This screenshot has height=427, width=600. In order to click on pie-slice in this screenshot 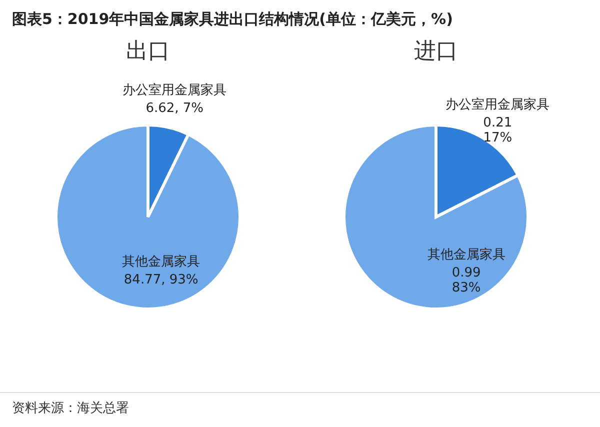, I will do `click(148, 217)`.